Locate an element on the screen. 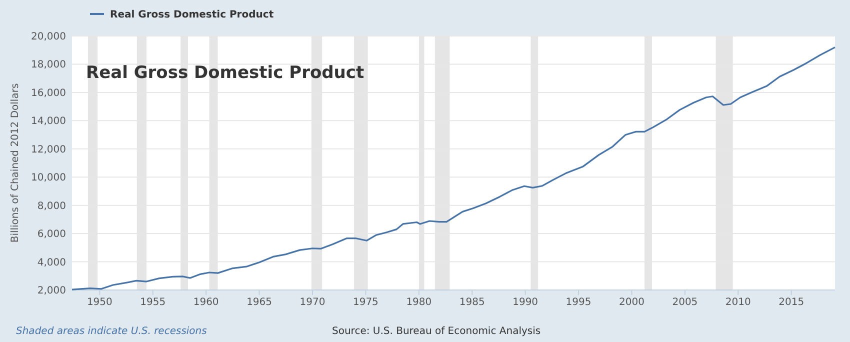 The image size is (850, 342). x-tick-label: 2000 is located at coordinates (631, 302).